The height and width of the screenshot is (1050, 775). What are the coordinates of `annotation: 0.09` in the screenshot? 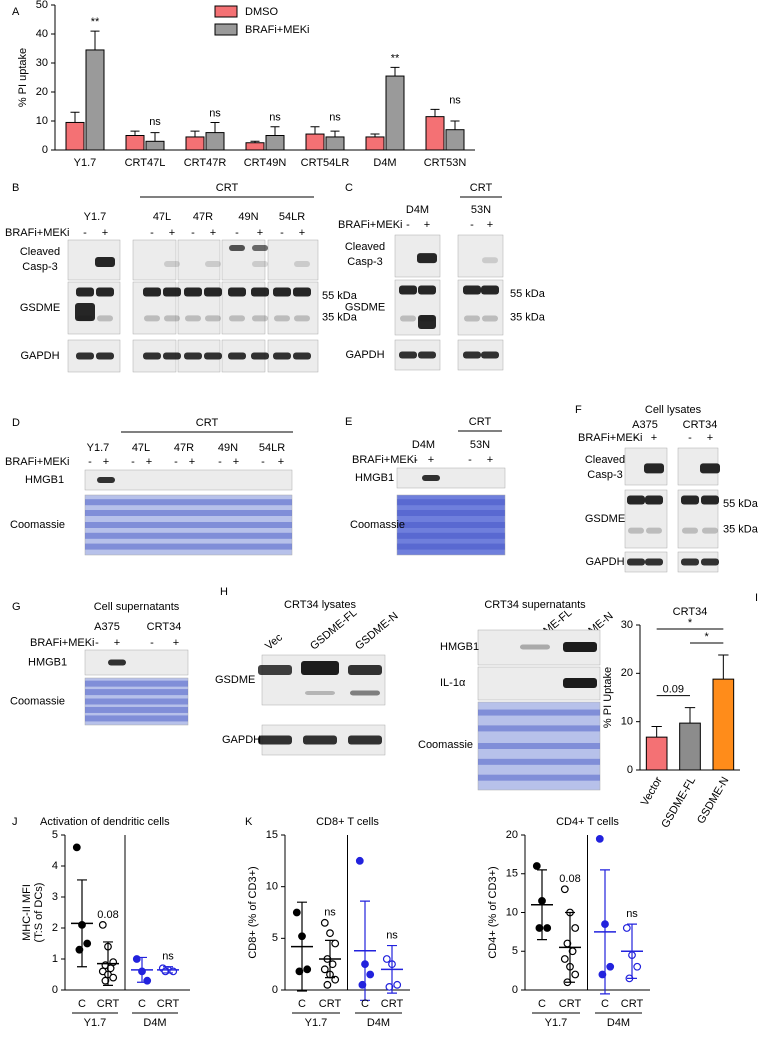 It's located at (673, 690).